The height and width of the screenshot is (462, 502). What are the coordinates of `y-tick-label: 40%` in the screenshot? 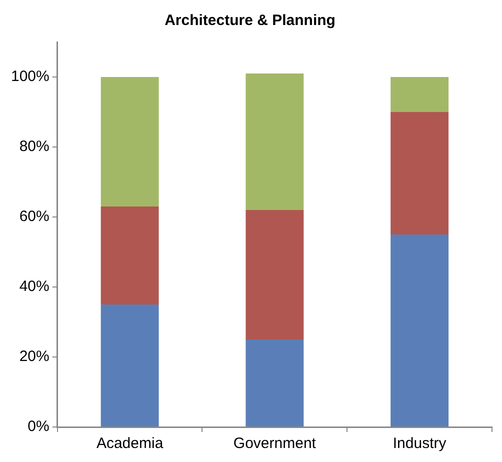 It's located at (34, 287).